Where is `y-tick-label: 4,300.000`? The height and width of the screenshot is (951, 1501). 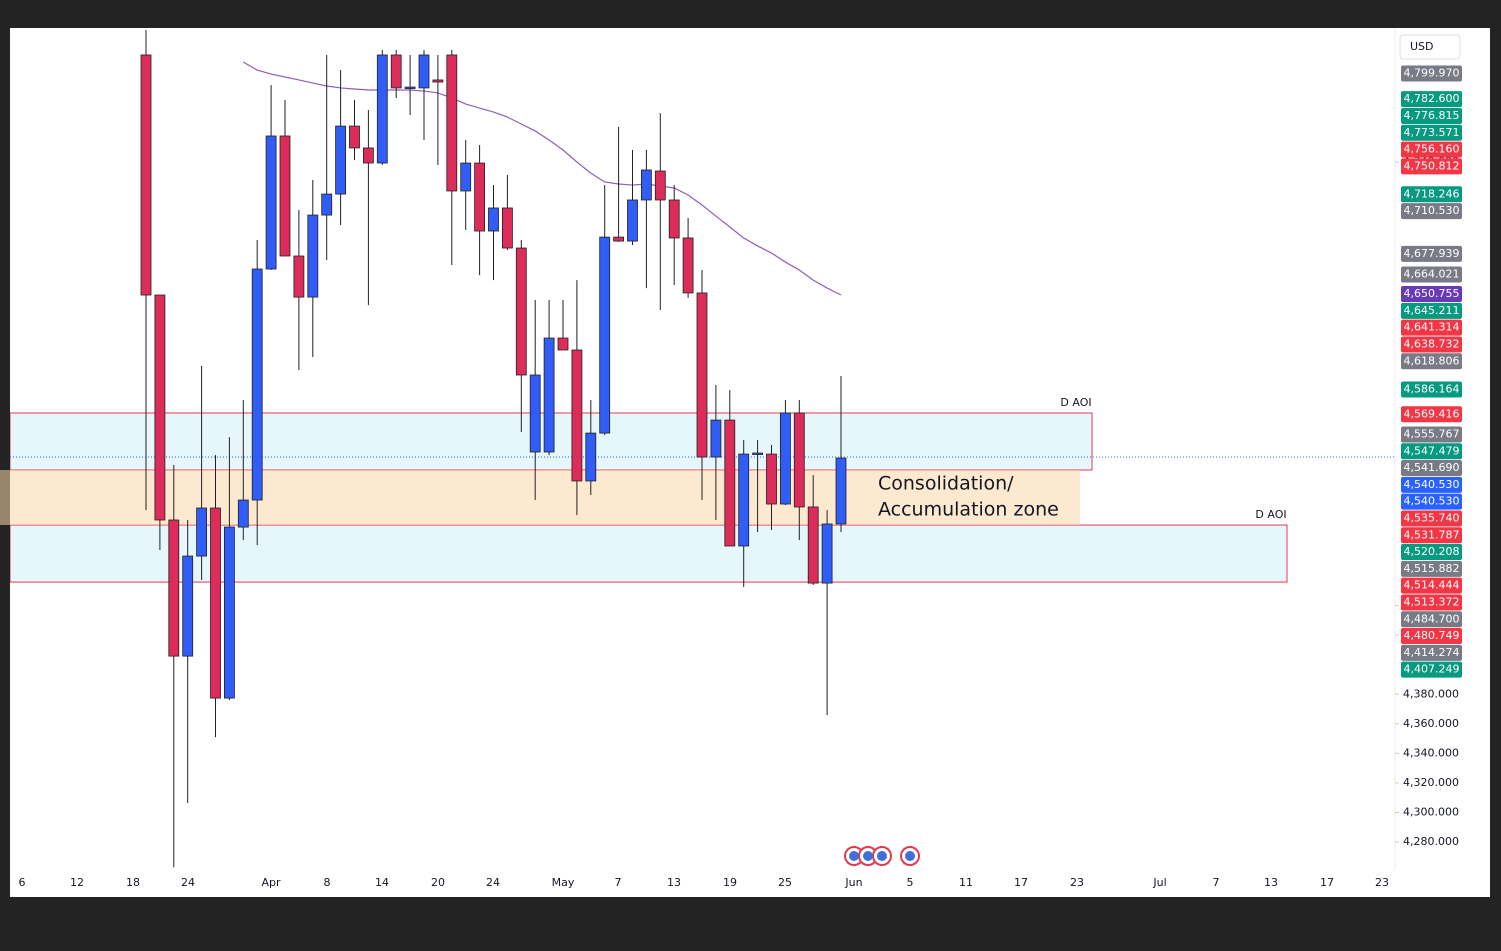 y-tick-label: 4,300.000 is located at coordinates (1431, 812).